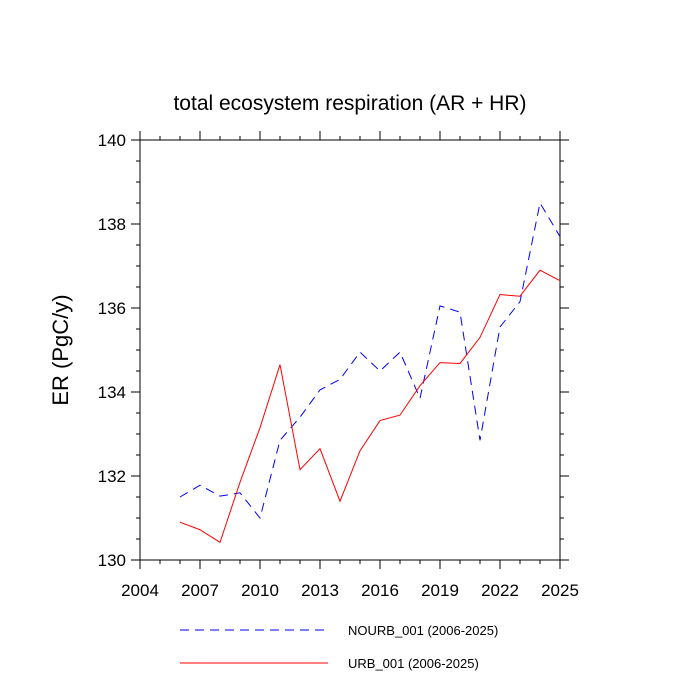 This screenshot has height=700, width=700. What do you see at coordinates (140, 590) in the screenshot?
I see `x-tick-label: 2004` at bounding box center [140, 590].